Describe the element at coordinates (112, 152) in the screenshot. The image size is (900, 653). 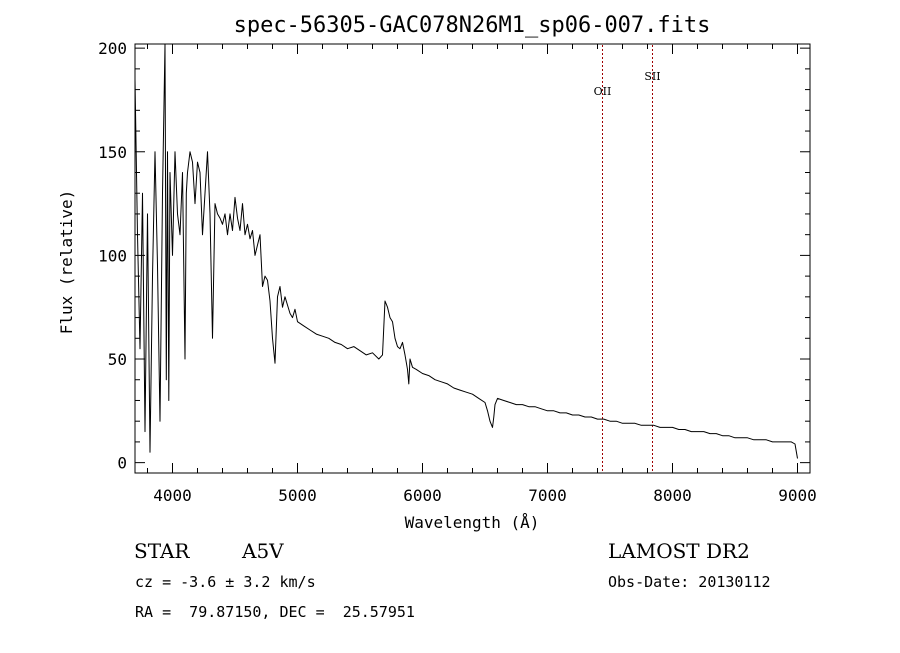
I see `y-tick-label: 150` at that location.